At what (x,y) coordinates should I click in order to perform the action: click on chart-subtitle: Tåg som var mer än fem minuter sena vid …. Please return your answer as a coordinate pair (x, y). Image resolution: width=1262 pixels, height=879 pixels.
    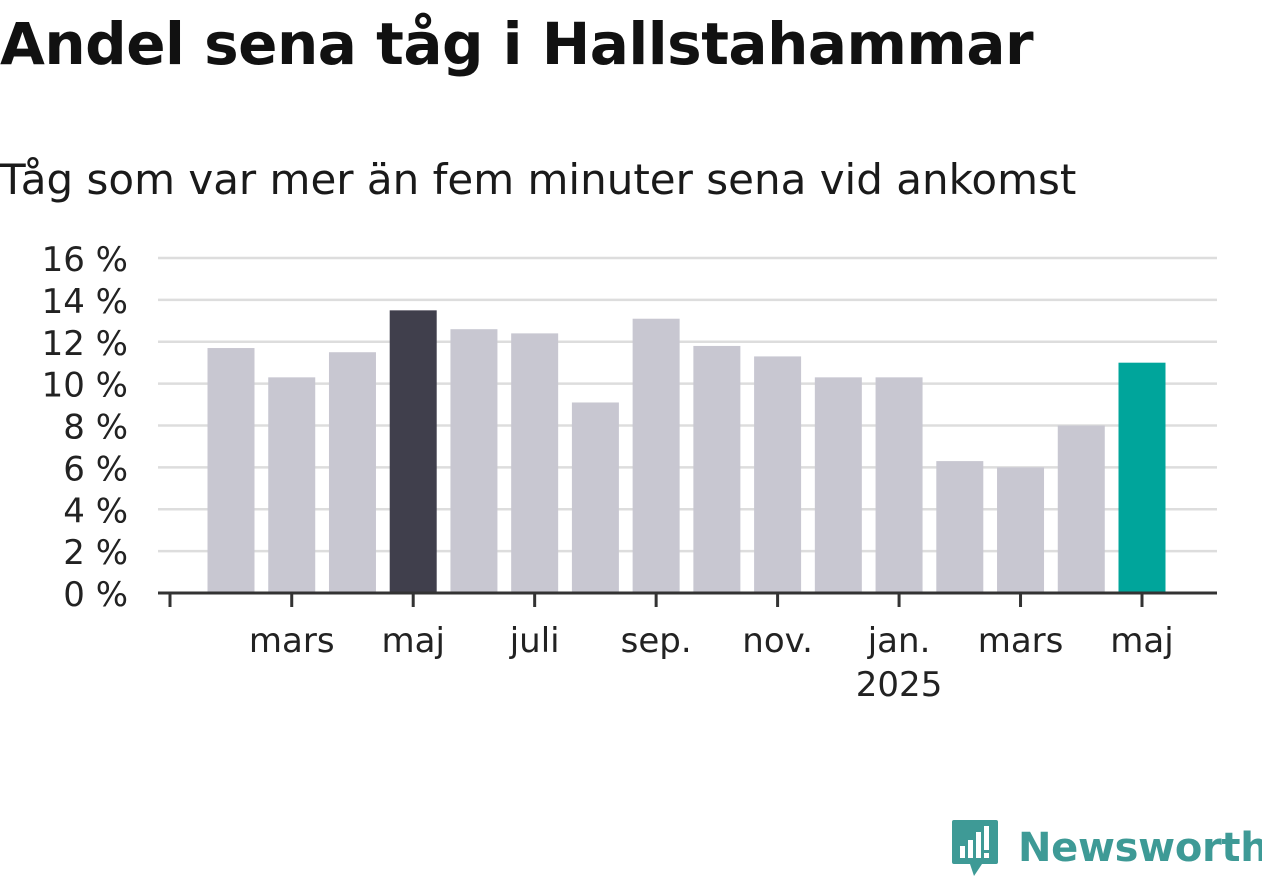
    Looking at the image, I should click on (538, 179).